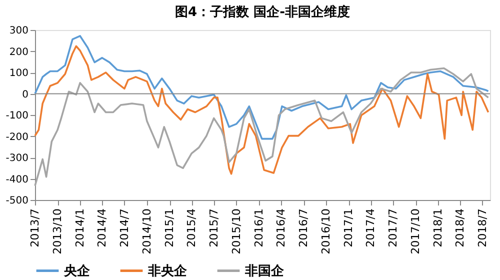 The height and width of the screenshot is (280, 500). I want to click on y-tick-label: 300, so click(18, 31).